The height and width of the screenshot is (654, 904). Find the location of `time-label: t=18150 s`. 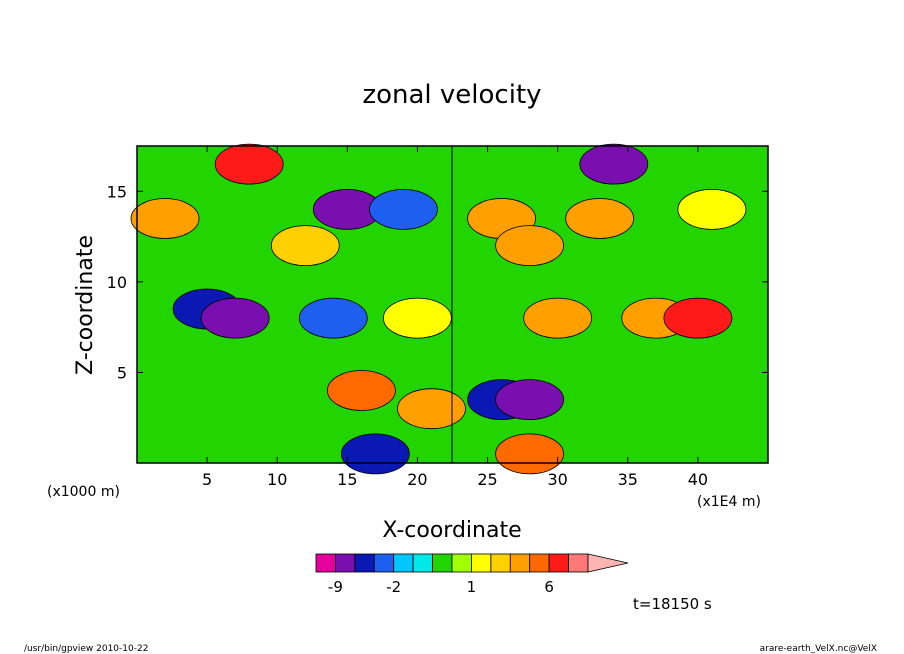

time-label: t=18150 s is located at coordinates (672, 604).